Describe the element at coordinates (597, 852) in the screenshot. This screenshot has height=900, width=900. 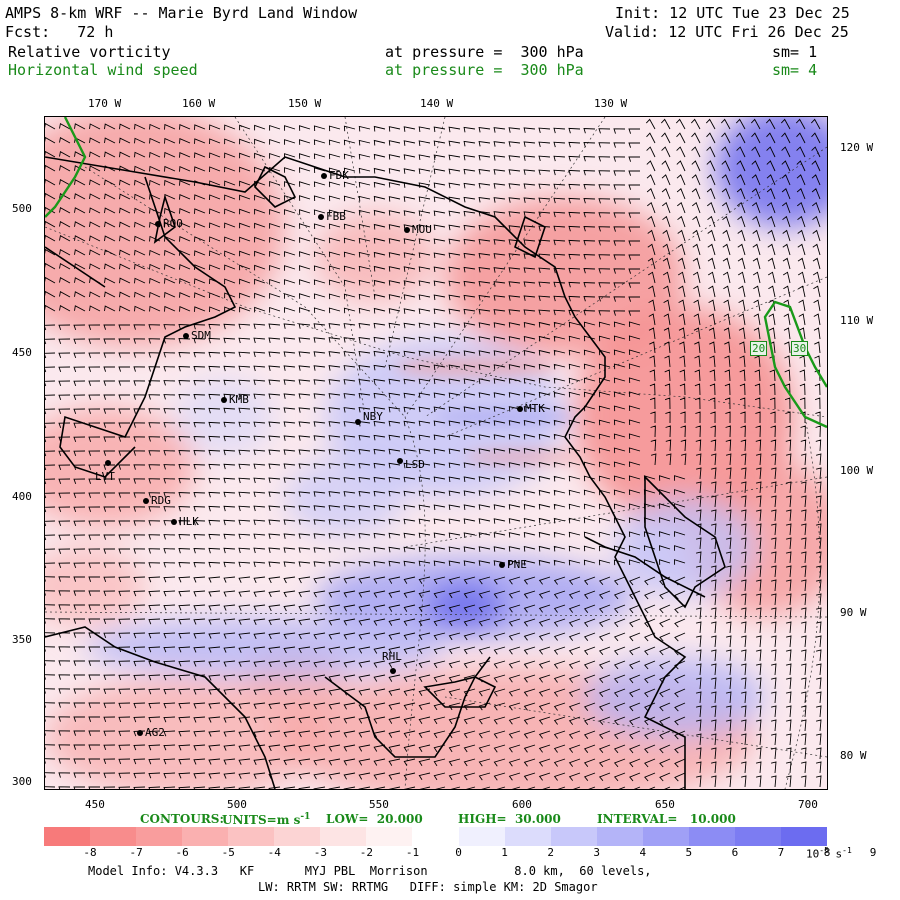
I see `colorbar-tick-label: 3` at that location.